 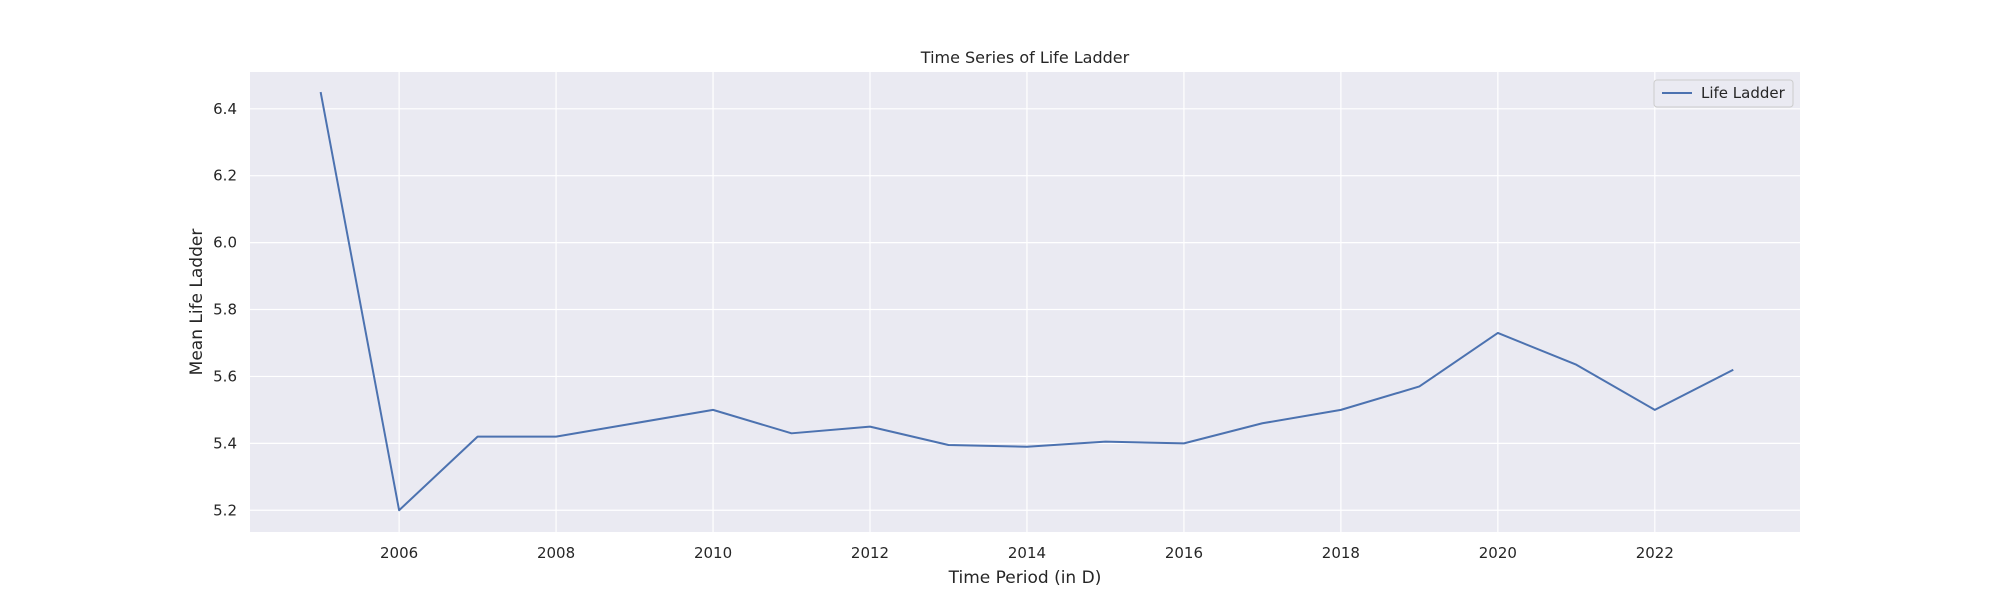 What do you see at coordinates (713, 553) in the screenshot?
I see `x-tick-label: 2010` at bounding box center [713, 553].